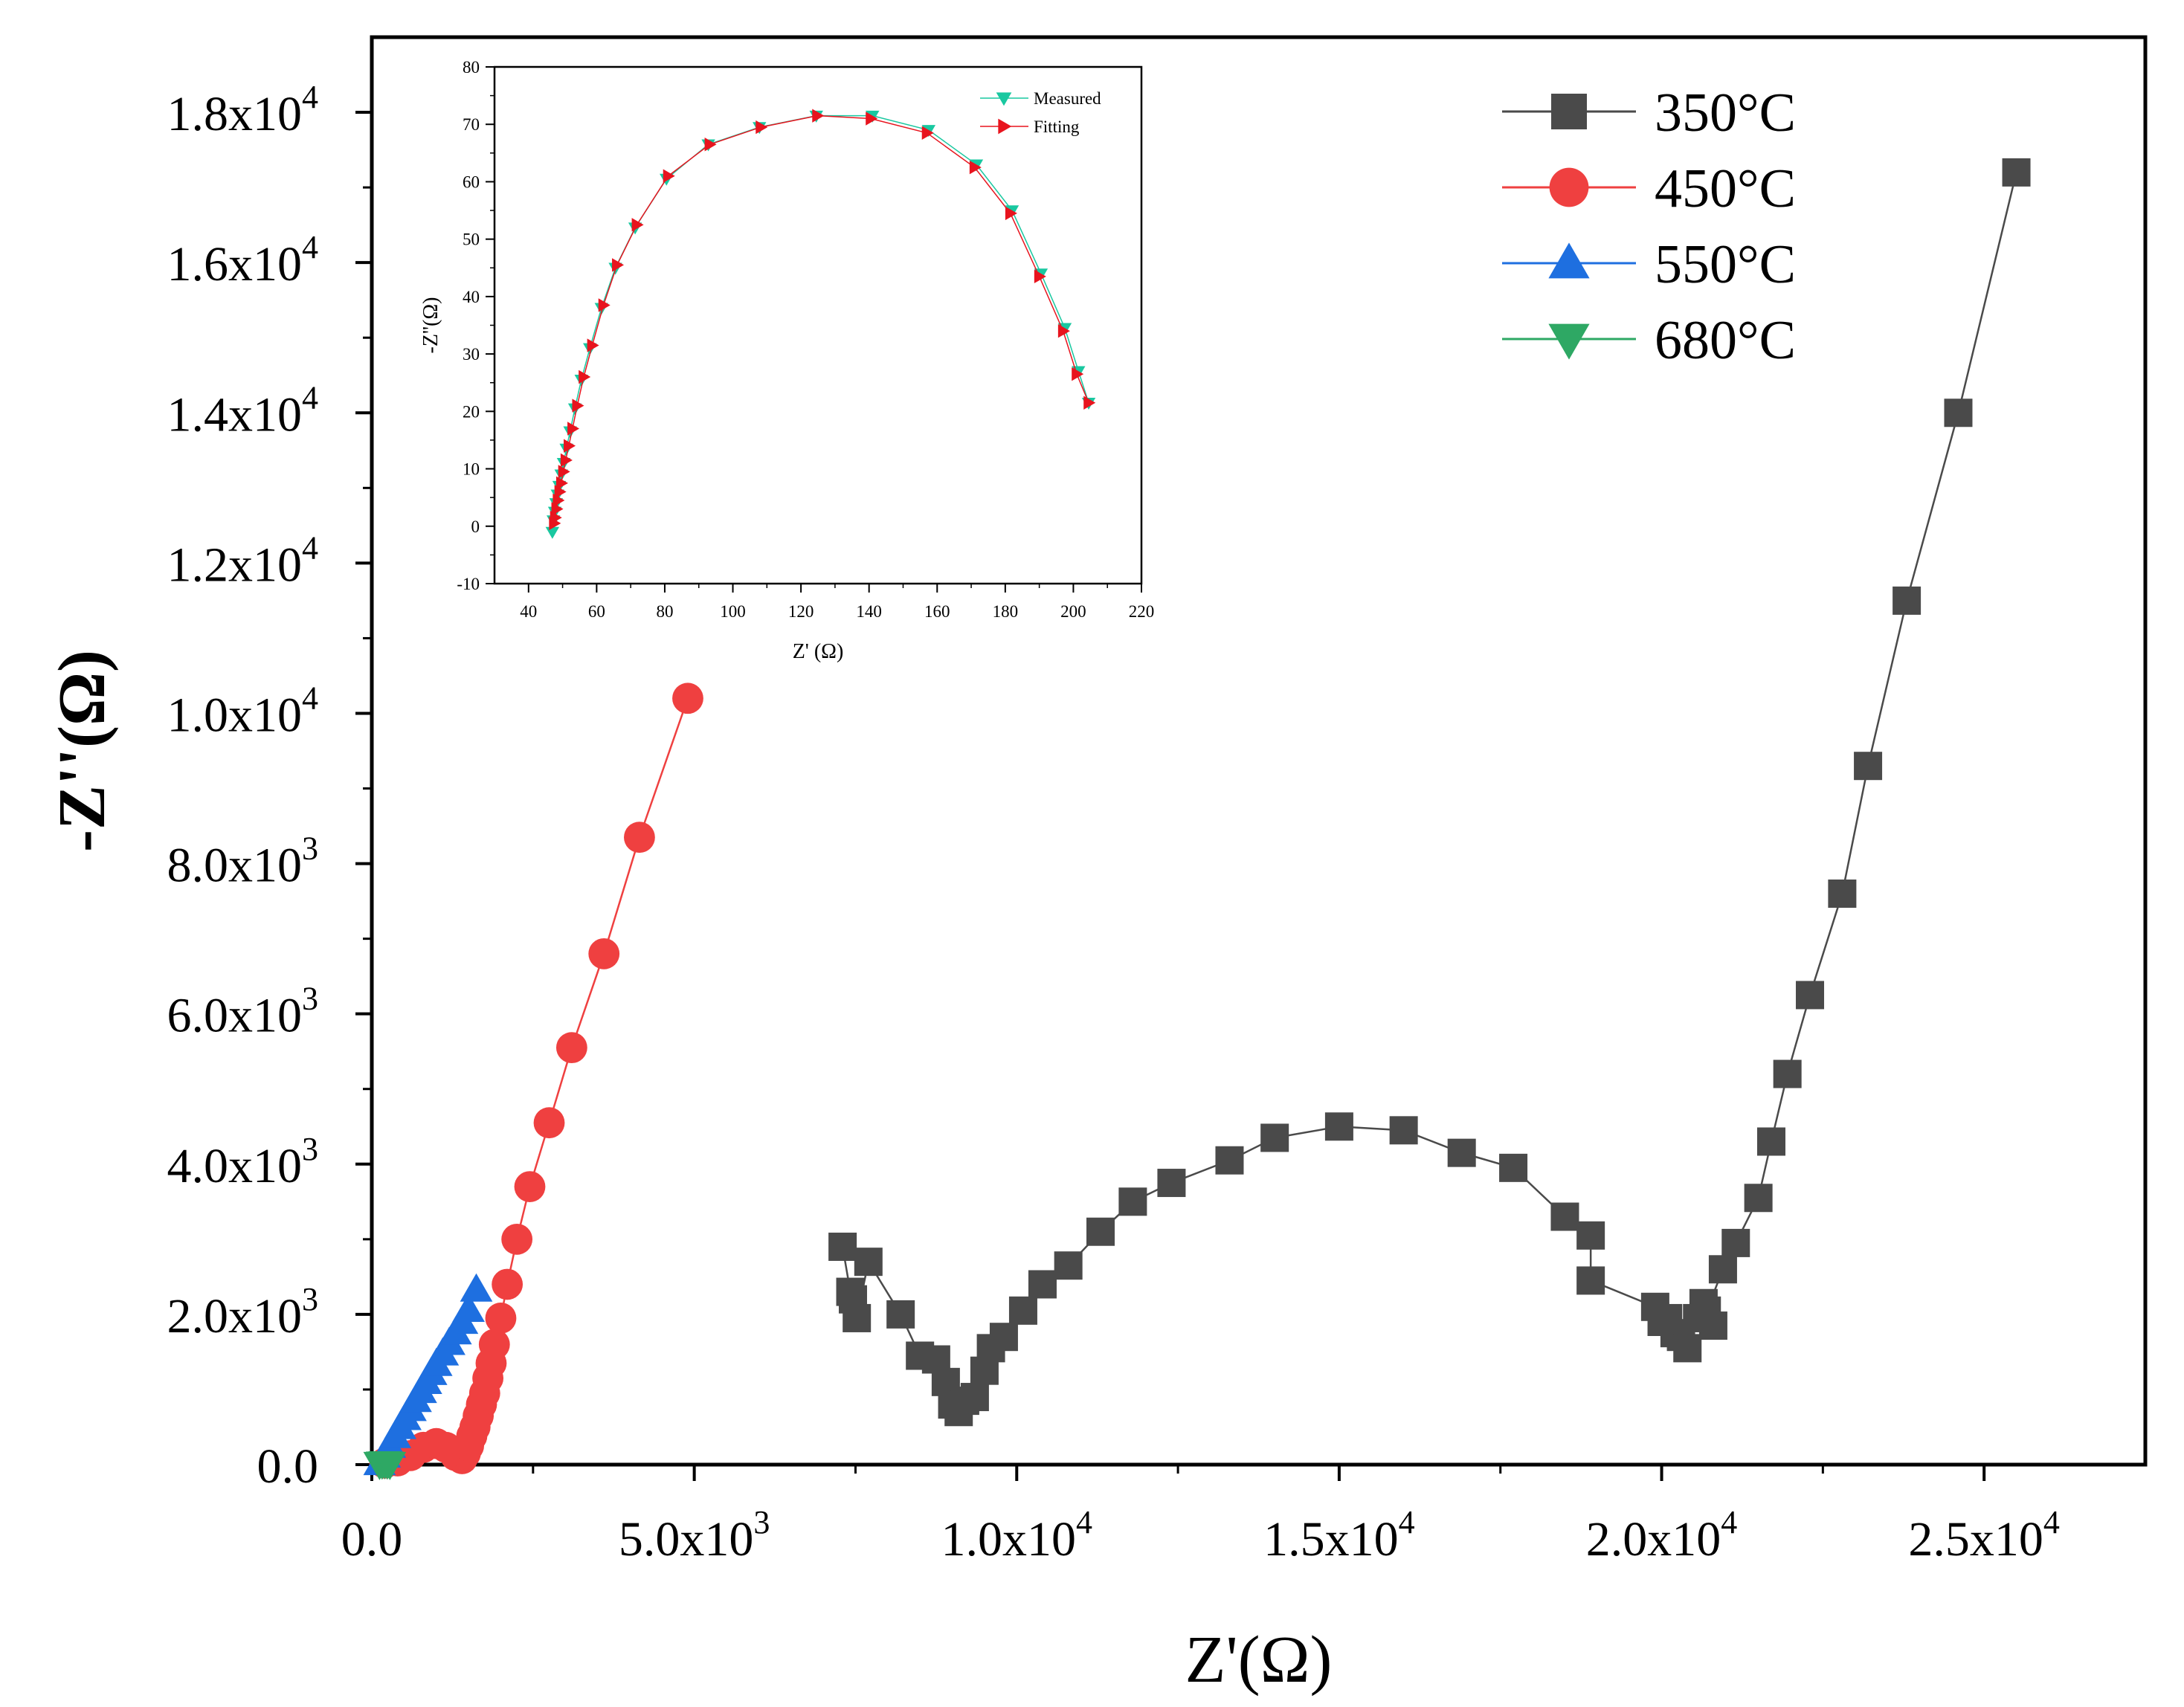  I want to click on series-450°C, so click(536, 1081).